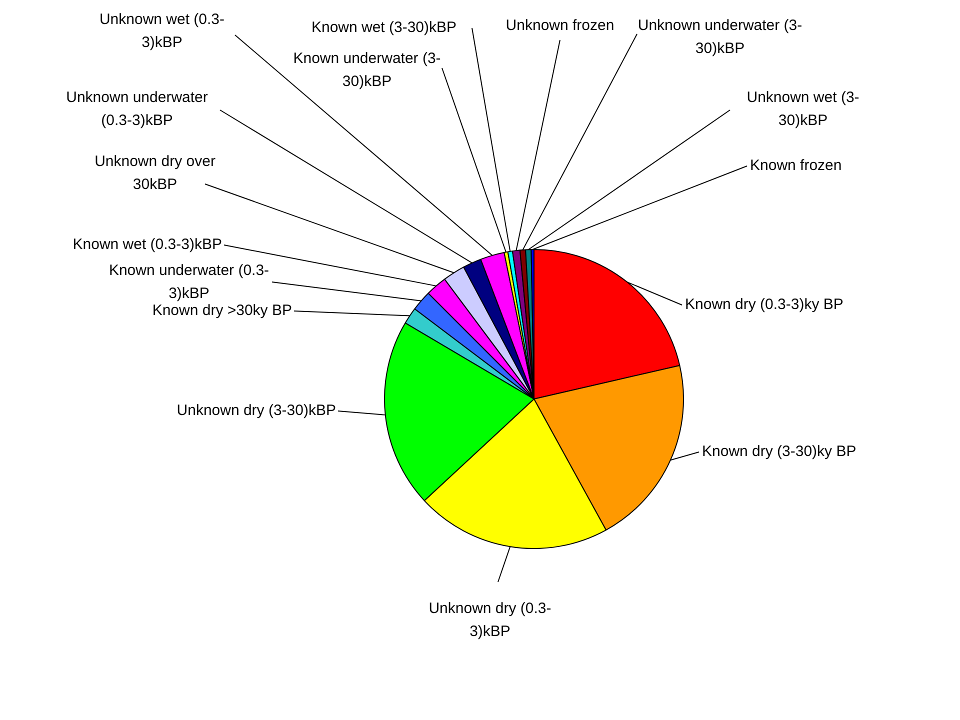  Describe the element at coordinates (803, 109) in the screenshot. I see `slice-label: Unknown wet (3-30)kBP` at that location.